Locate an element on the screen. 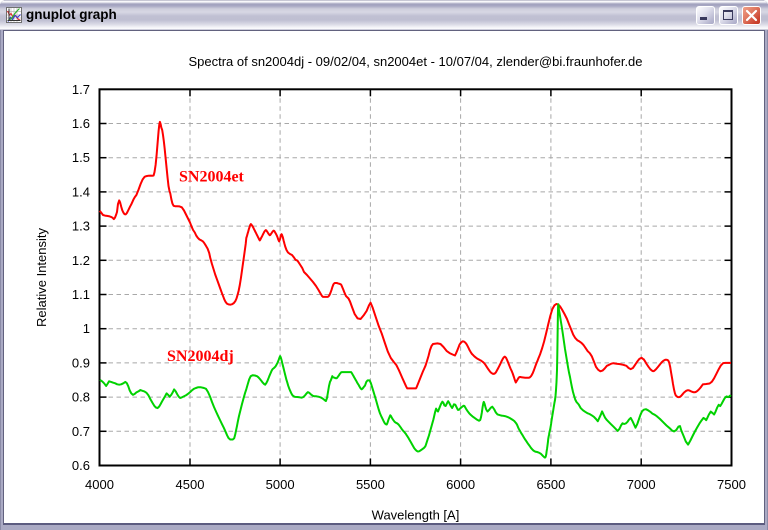 The image size is (768, 530). svg-text: 4500 is located at coordinates (190, 484).